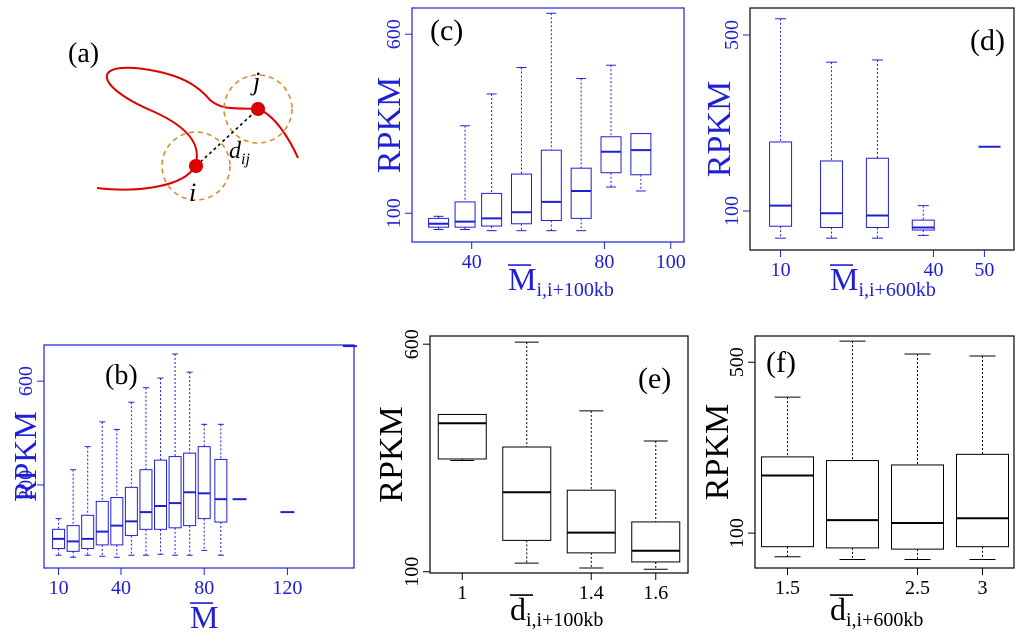 This screenshot has width=1015, height=639. Describe the element at coordinates (287, 588) in the screenshot. I see `x-tick-label: 120` at that location.